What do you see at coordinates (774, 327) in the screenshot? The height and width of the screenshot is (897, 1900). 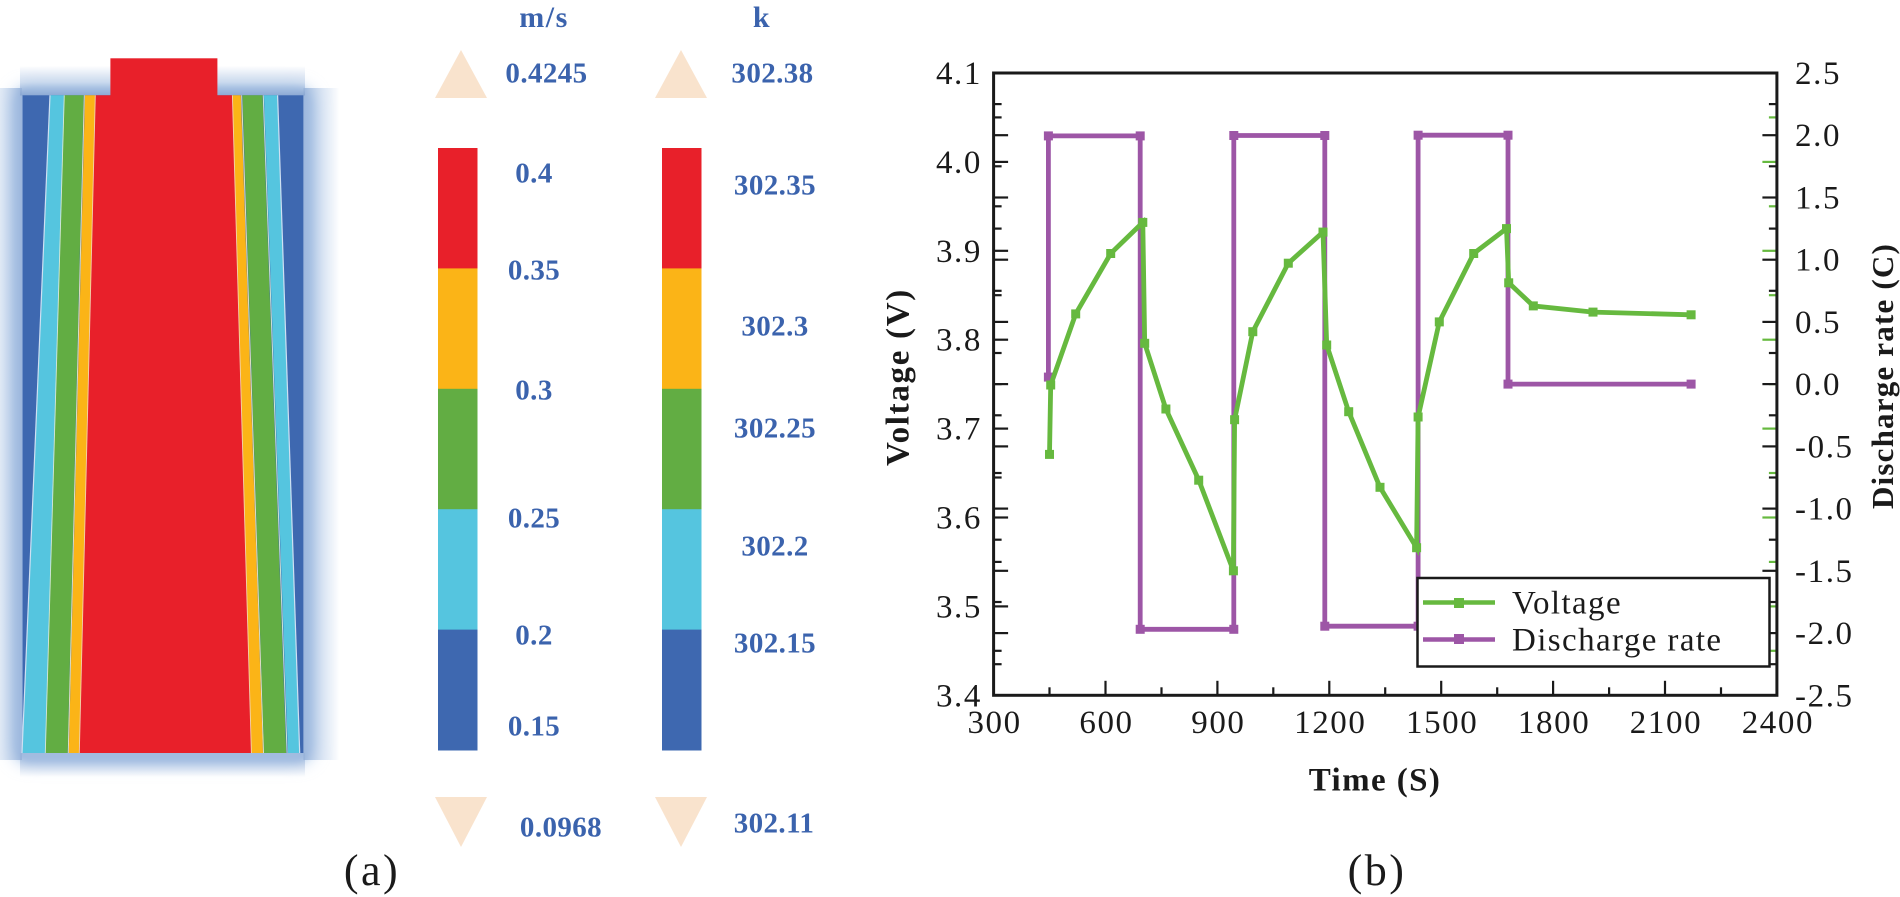 I see `svg-text: 302.3` at bounding box center [774, 327].